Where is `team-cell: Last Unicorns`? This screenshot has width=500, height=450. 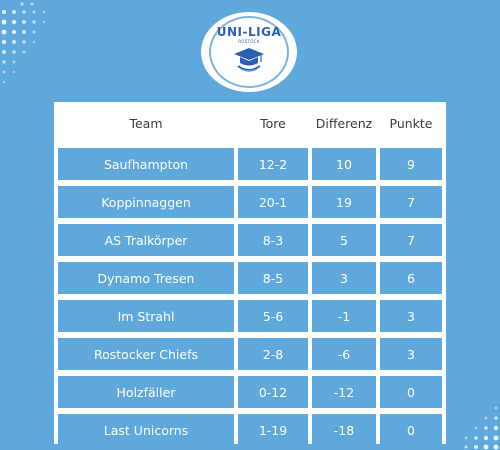
team-cell: Last Unicorns is located at coordinates (146, 430).